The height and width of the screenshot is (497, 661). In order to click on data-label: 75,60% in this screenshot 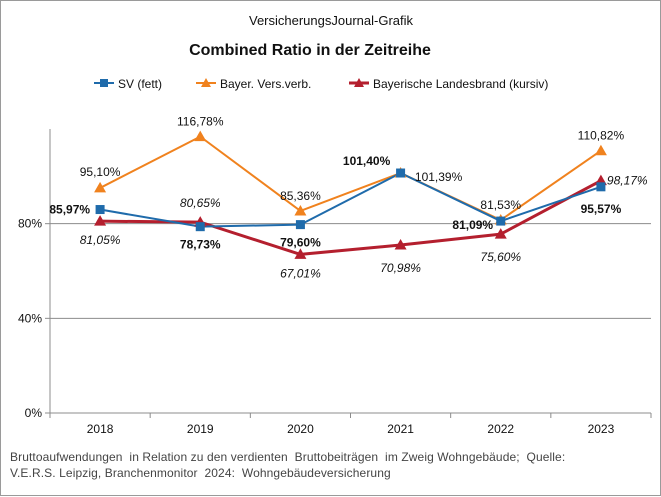, I will do `click(500, 257)`.